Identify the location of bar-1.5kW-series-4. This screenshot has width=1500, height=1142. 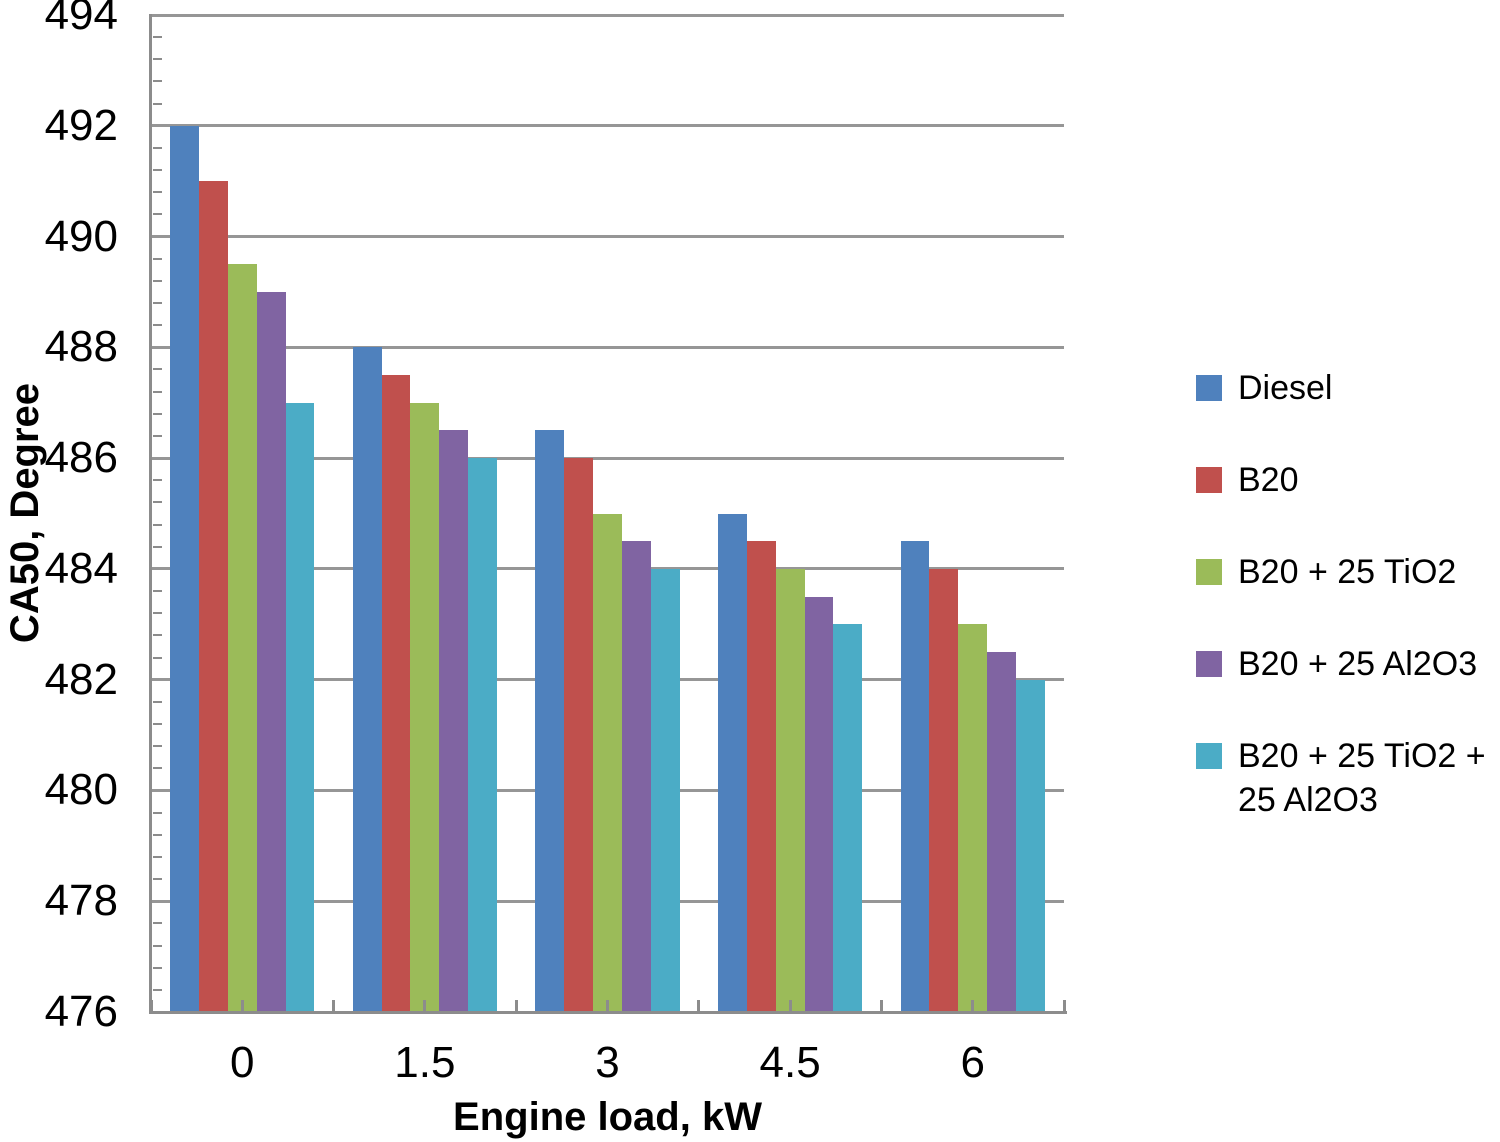
(454, 721).